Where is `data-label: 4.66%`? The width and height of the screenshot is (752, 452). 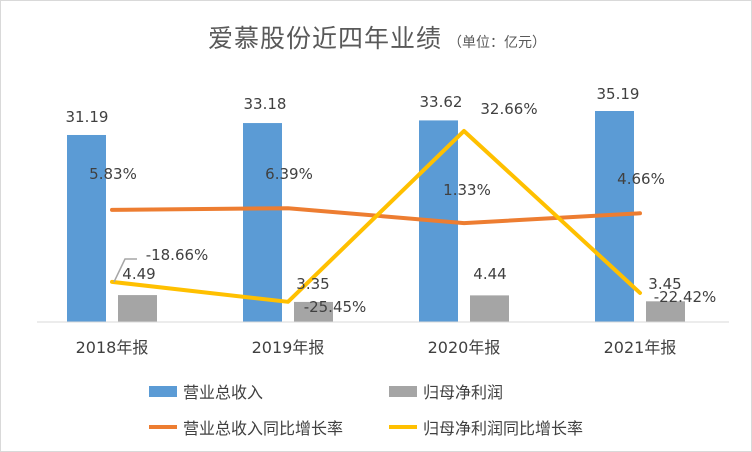
data-label: 4.66% is located at coordinates (641, 179).